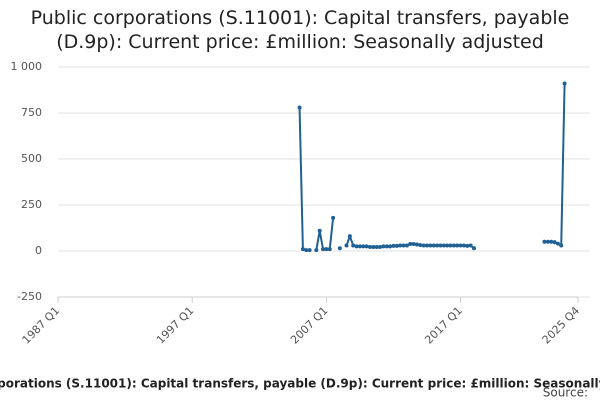 Image resolution: width=600 pixels, height=400 pixels. Describe the element at coordinates (175, 325) in the screenshot. I see `x-tick-label: 1997 Q1` at that location.